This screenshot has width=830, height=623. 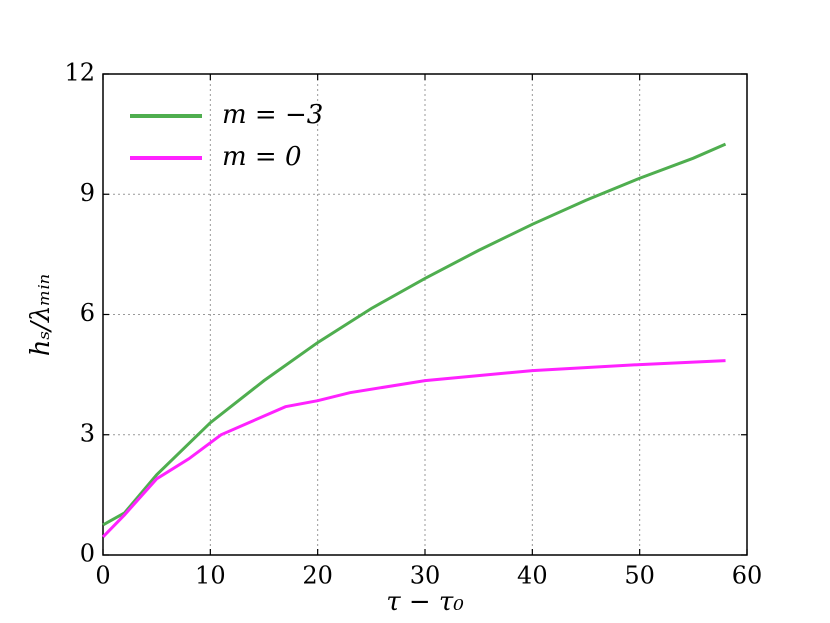 I want to click on x-axis-label: τ − τ₀, so click(x=425, y=602).